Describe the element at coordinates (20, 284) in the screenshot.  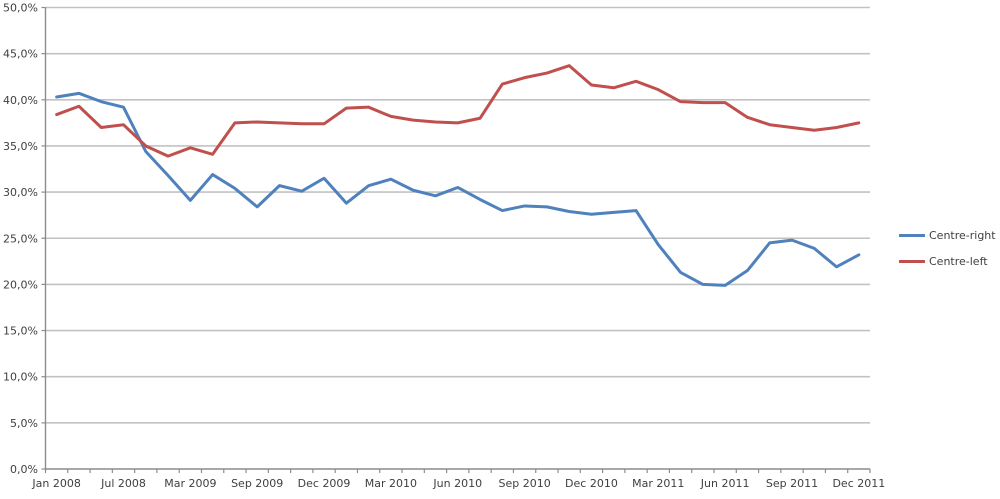
I see `y-axis-tick-label: 20,0%` at that location.